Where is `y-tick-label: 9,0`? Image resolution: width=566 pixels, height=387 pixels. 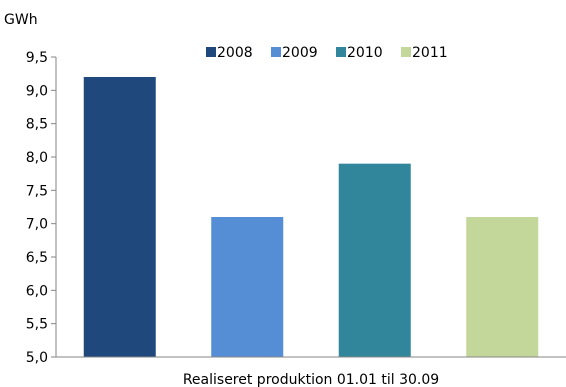 y-tick-label: 9,0 is located at coordinates (37, 91).